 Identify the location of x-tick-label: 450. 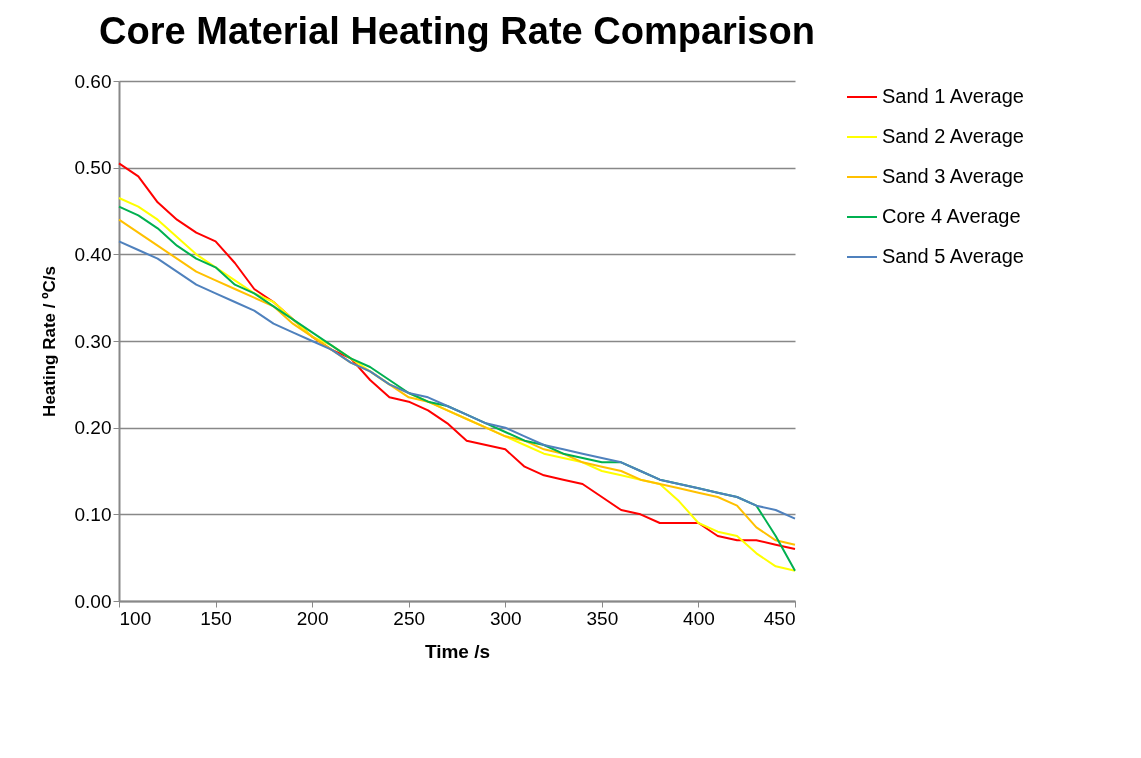
(779, 618).